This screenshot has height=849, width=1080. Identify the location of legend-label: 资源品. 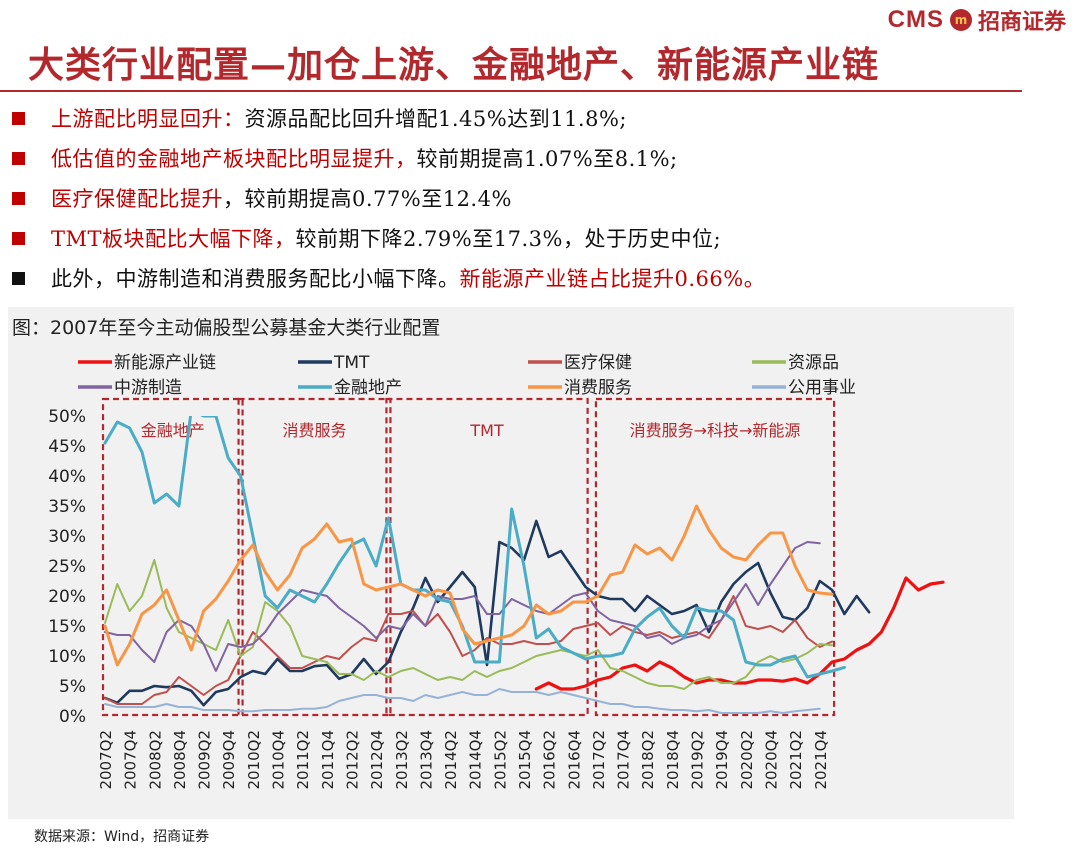
(813, 363).